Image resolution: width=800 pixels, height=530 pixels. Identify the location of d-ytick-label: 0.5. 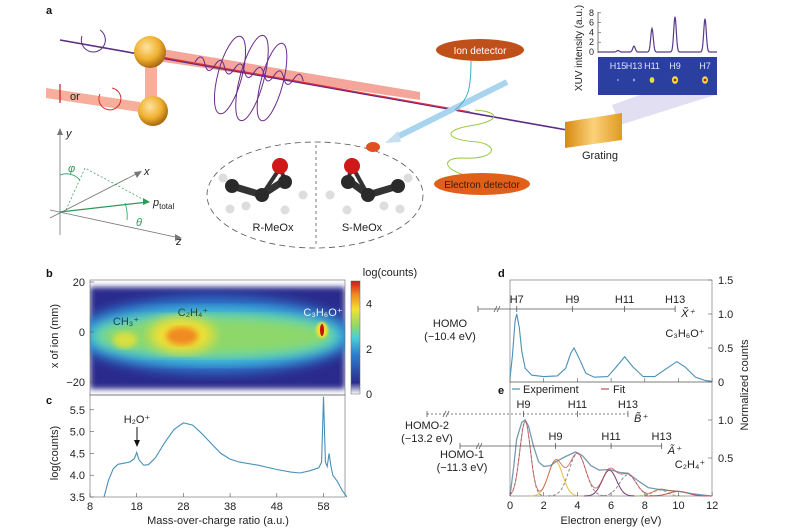
(725, 349).